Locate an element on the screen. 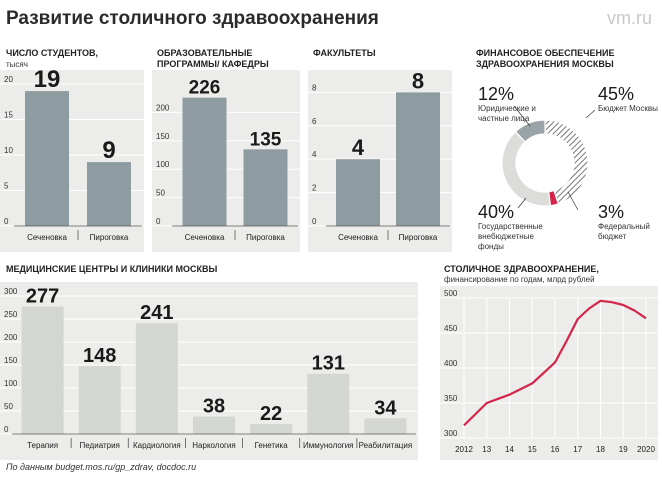 The height and width of the screenshot is (480, 662). y-tick-label: 450 is located at coordinates (451, 328).